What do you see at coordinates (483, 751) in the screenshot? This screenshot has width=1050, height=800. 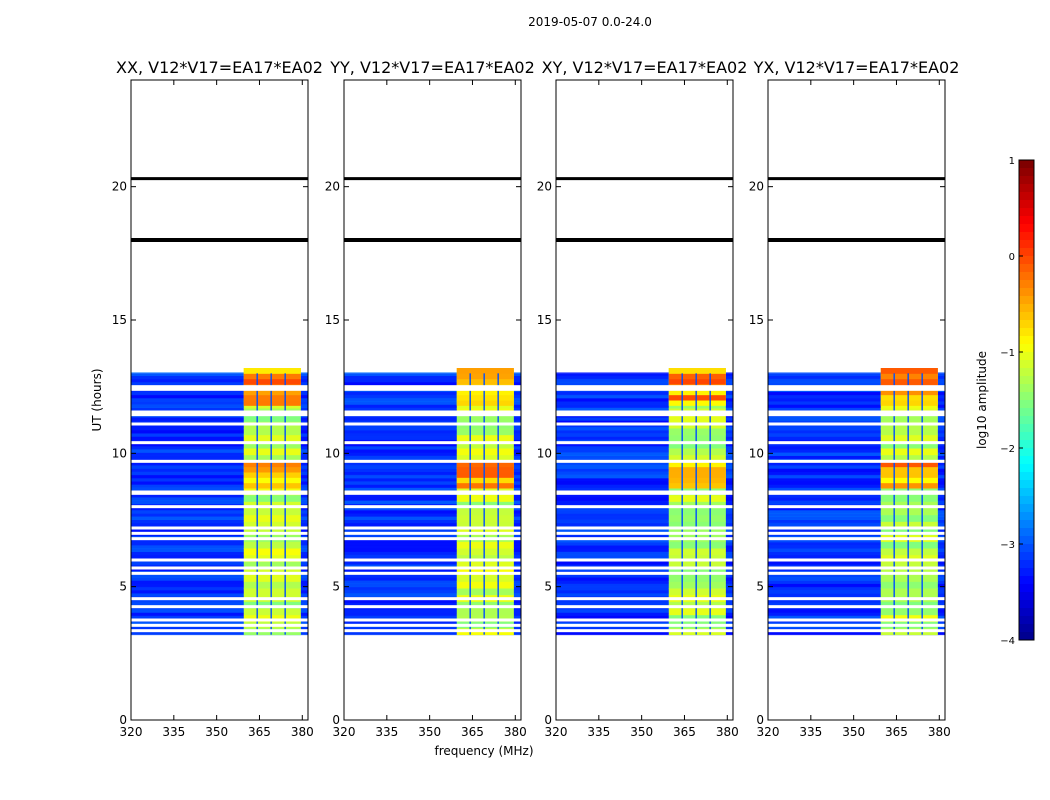 I see `x-axis-label: frequency (MHz)` at bounding box center [483, 751].